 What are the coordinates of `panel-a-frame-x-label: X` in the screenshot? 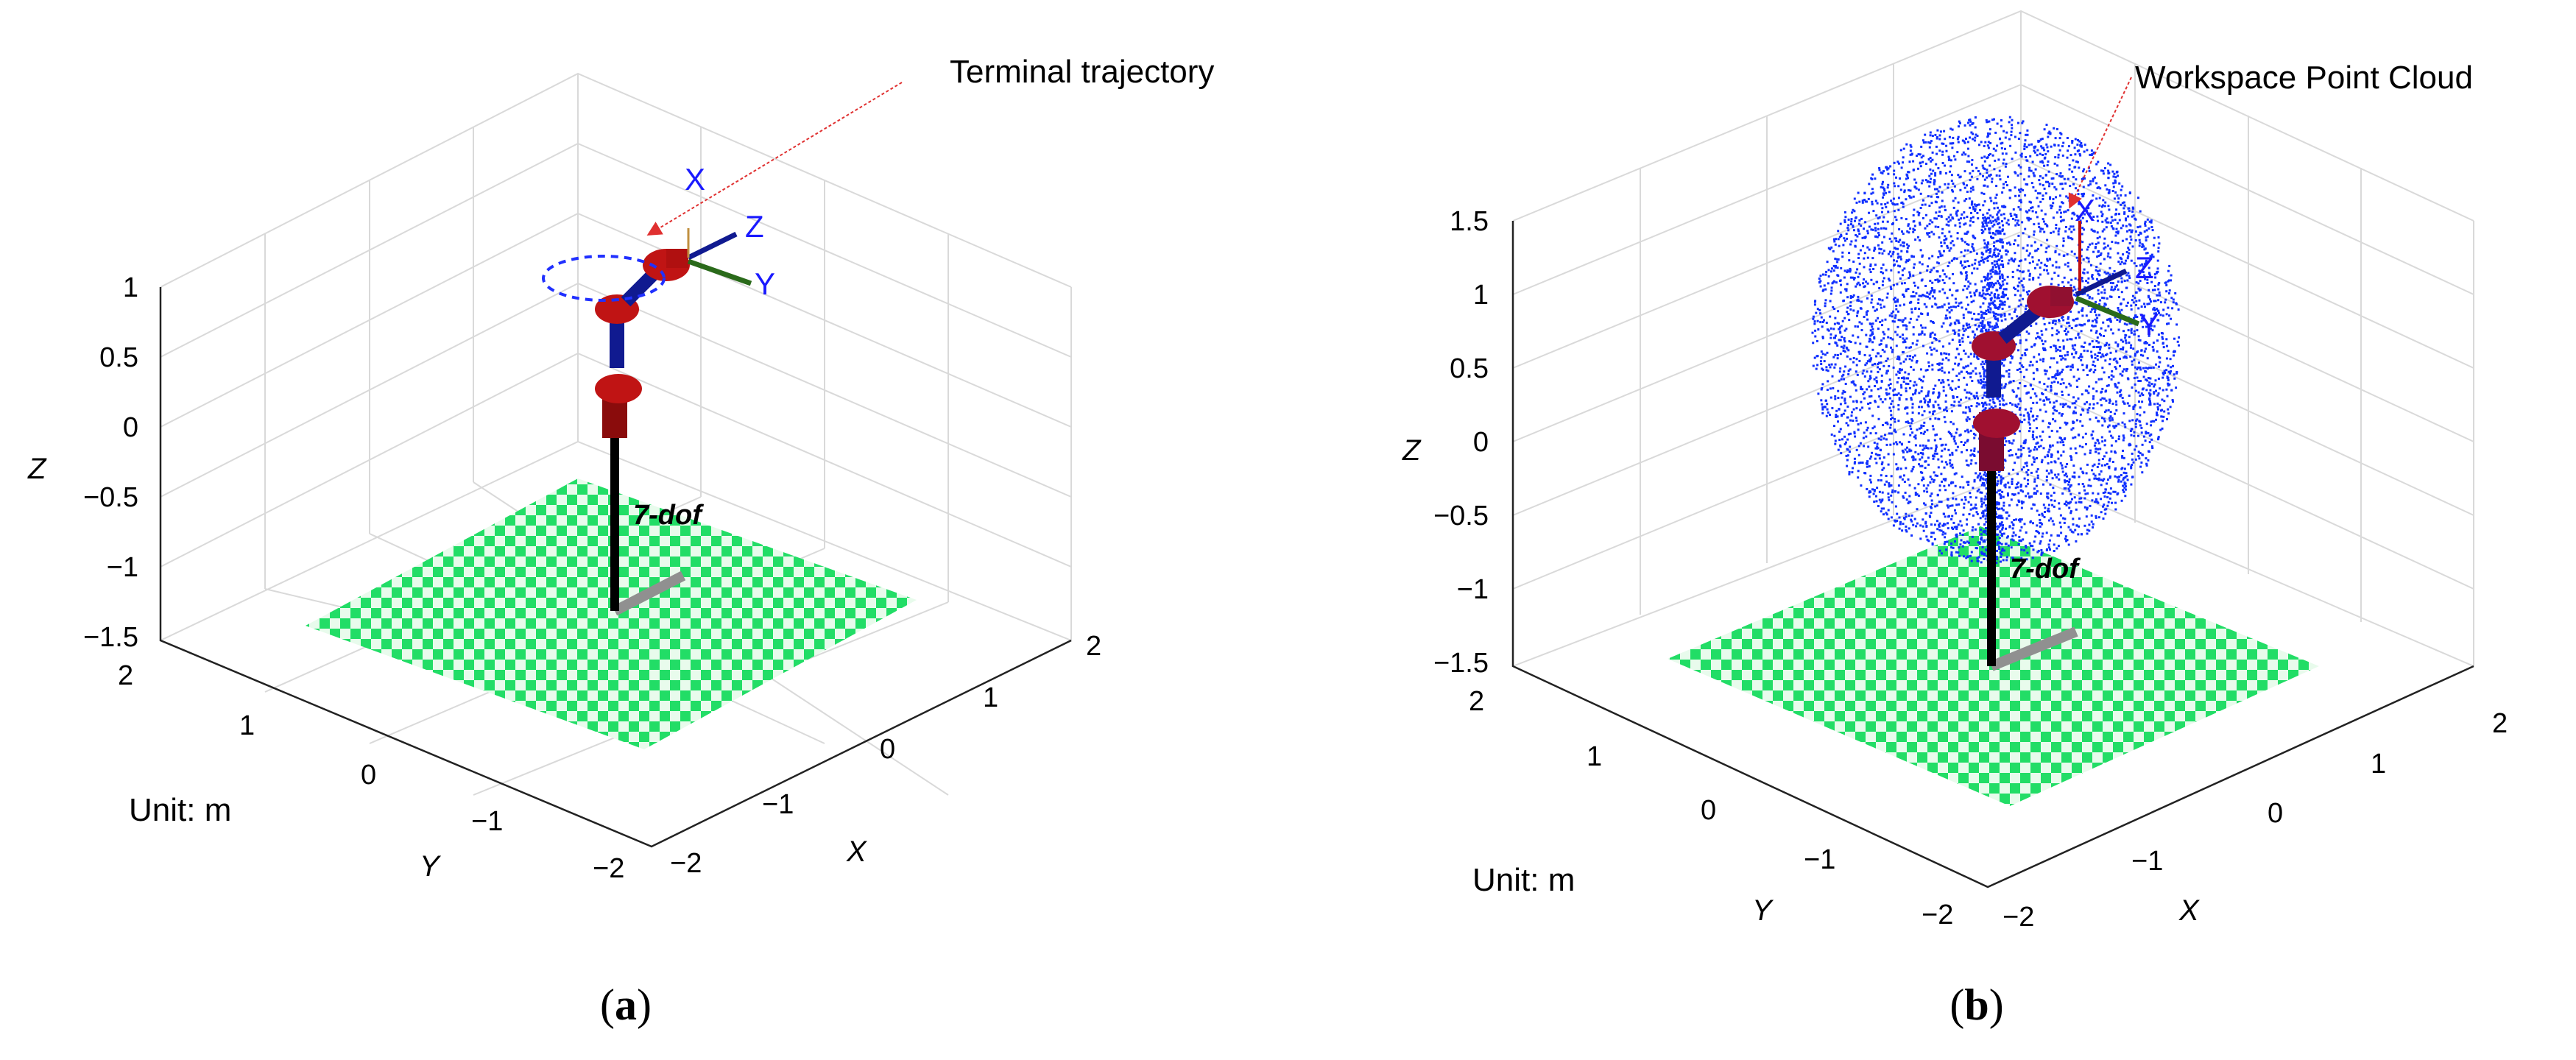 It's located at (695, 179).